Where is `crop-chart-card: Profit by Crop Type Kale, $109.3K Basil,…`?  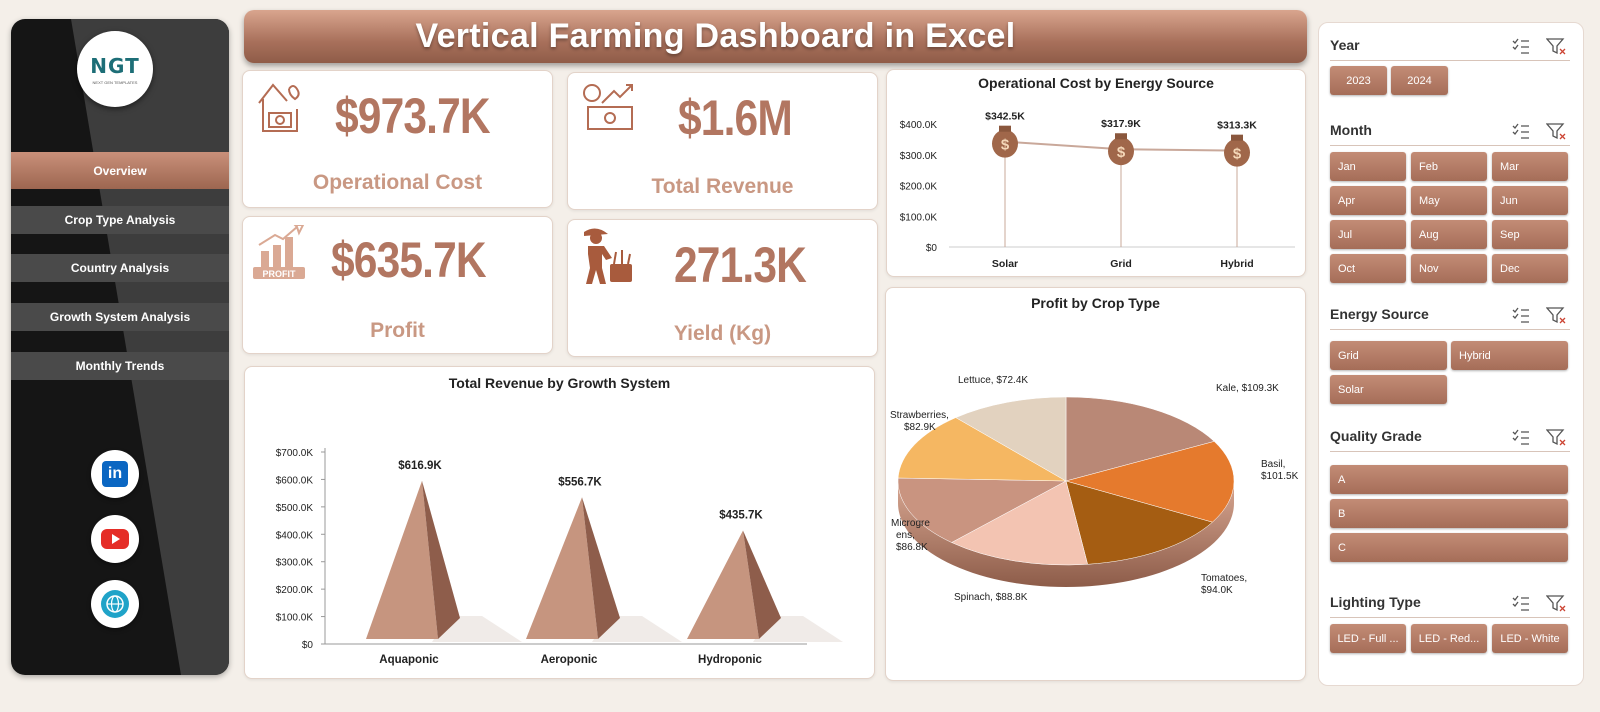
crop-chart-card: Profit by Crop Type Kale, $109.3K Basil,… is located at coordinates (1095, 484).